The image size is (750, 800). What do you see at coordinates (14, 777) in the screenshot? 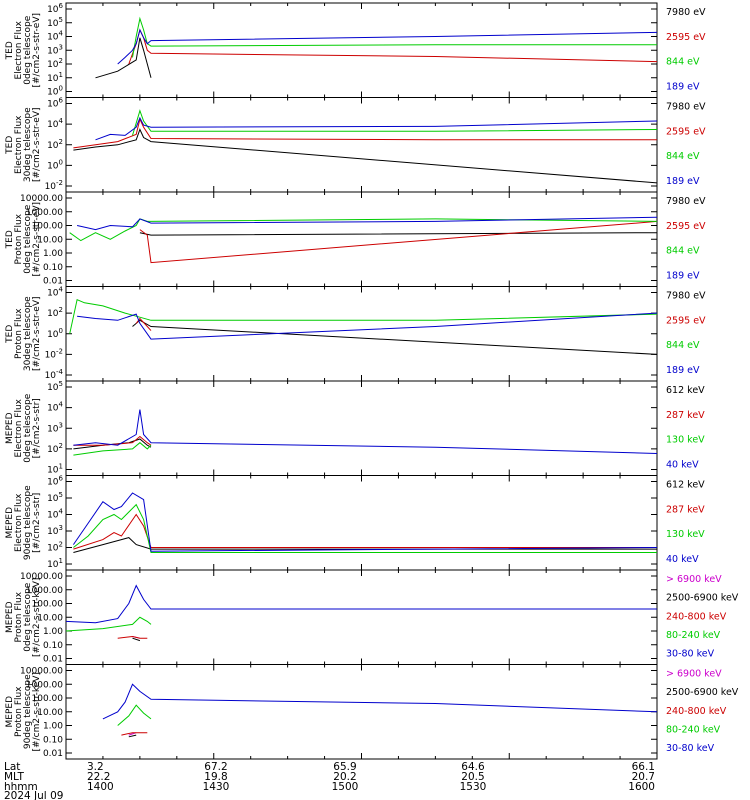
I see `orbit-label-mlt: MLT` at bounding box center [14, 777].